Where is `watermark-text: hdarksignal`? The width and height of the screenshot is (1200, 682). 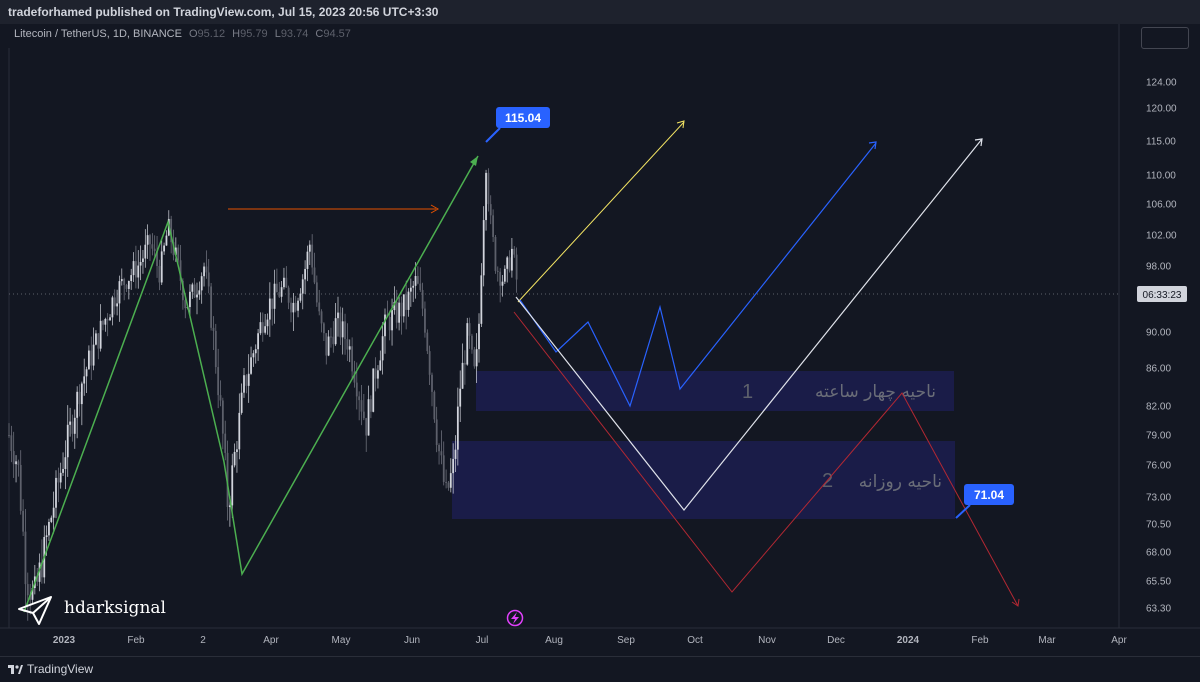
watermark-text: hdarksignal is located at coordinates (115, 608).